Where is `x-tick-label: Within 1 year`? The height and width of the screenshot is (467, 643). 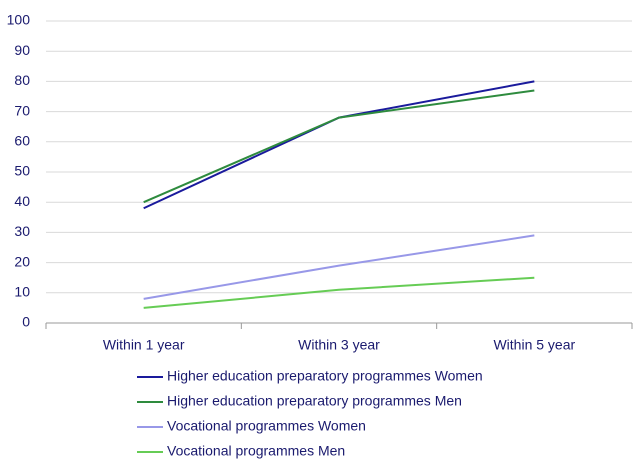
x-tick-label: Within 1 year is located at coordinates (144, 345).